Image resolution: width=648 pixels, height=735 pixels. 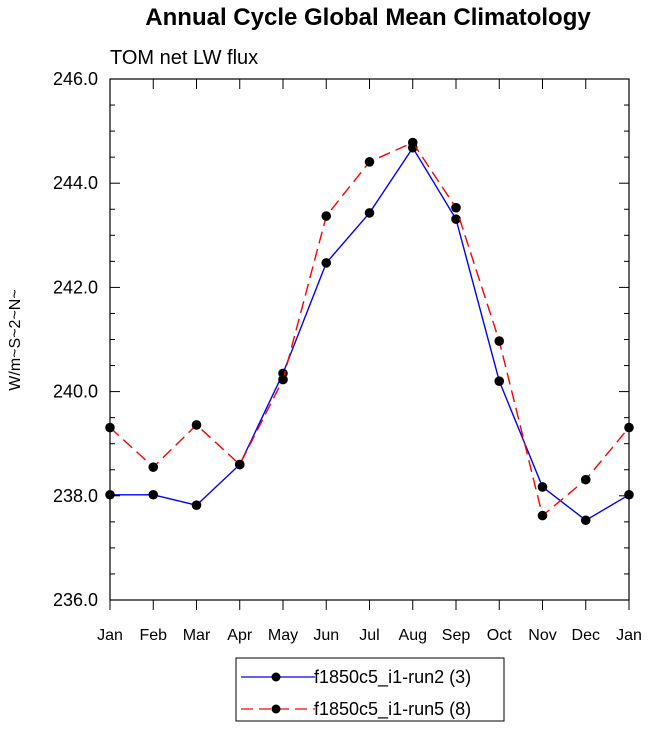 I want to click on x-tick-label: Jul, so click(x=369, y=635).